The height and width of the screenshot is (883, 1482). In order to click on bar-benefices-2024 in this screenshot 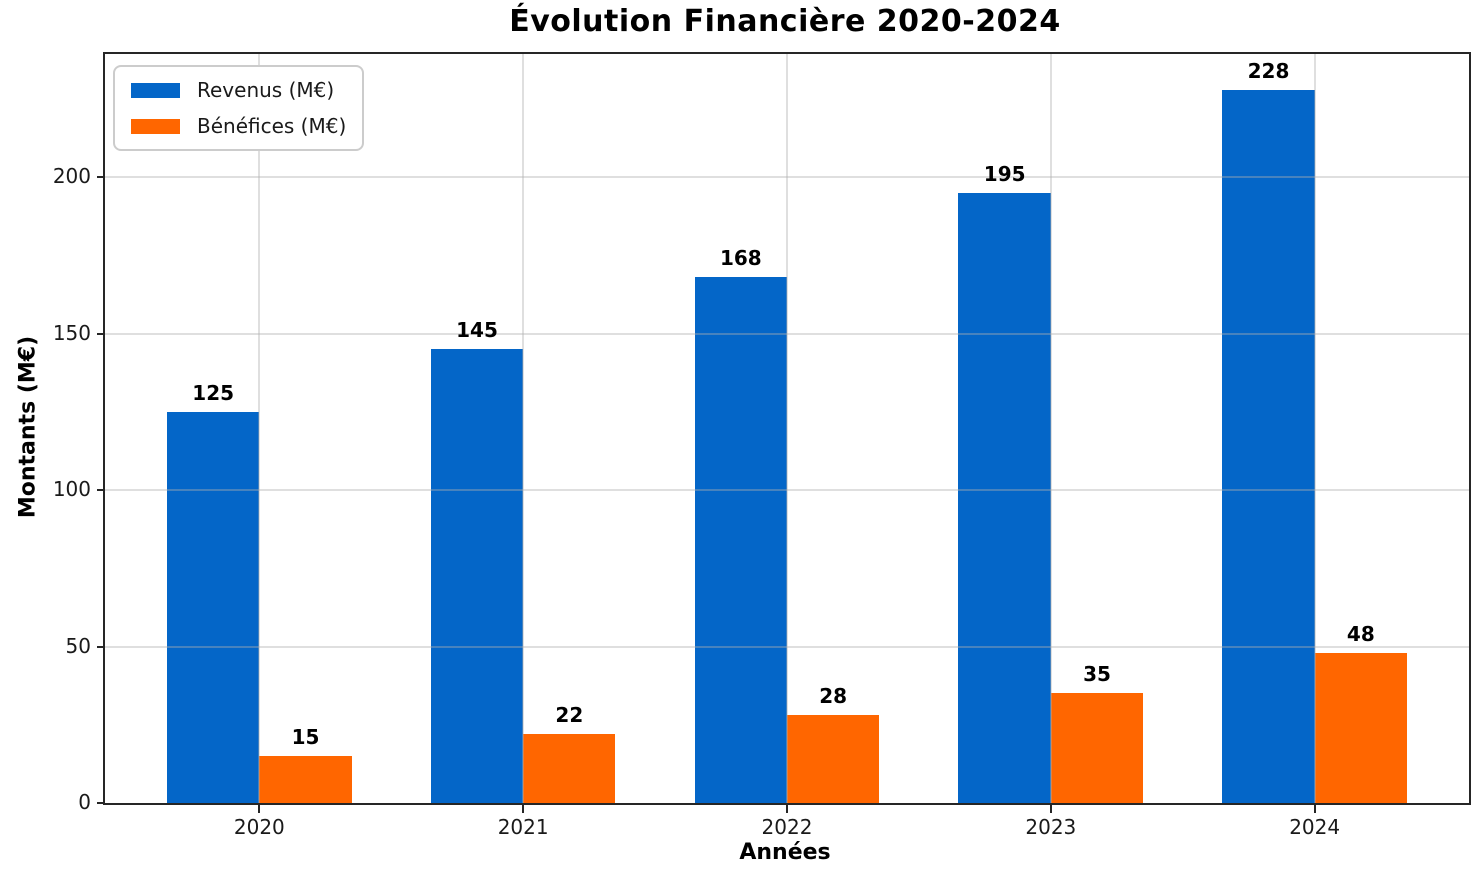, I will do `click(1360, 727)`.